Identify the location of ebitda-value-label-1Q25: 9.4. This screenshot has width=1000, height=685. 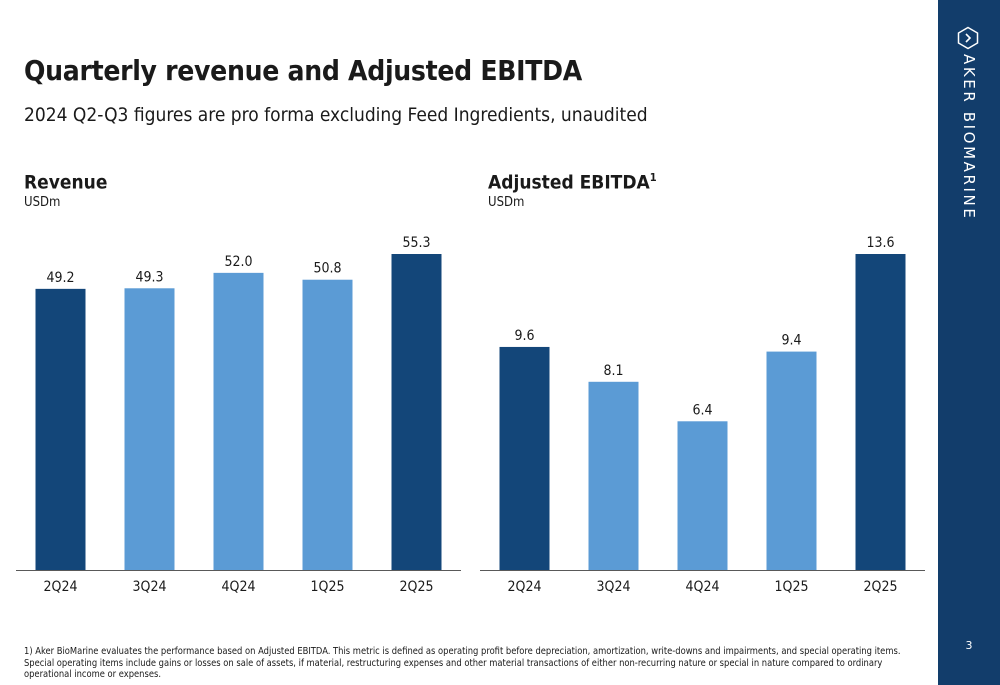
(791, 341).